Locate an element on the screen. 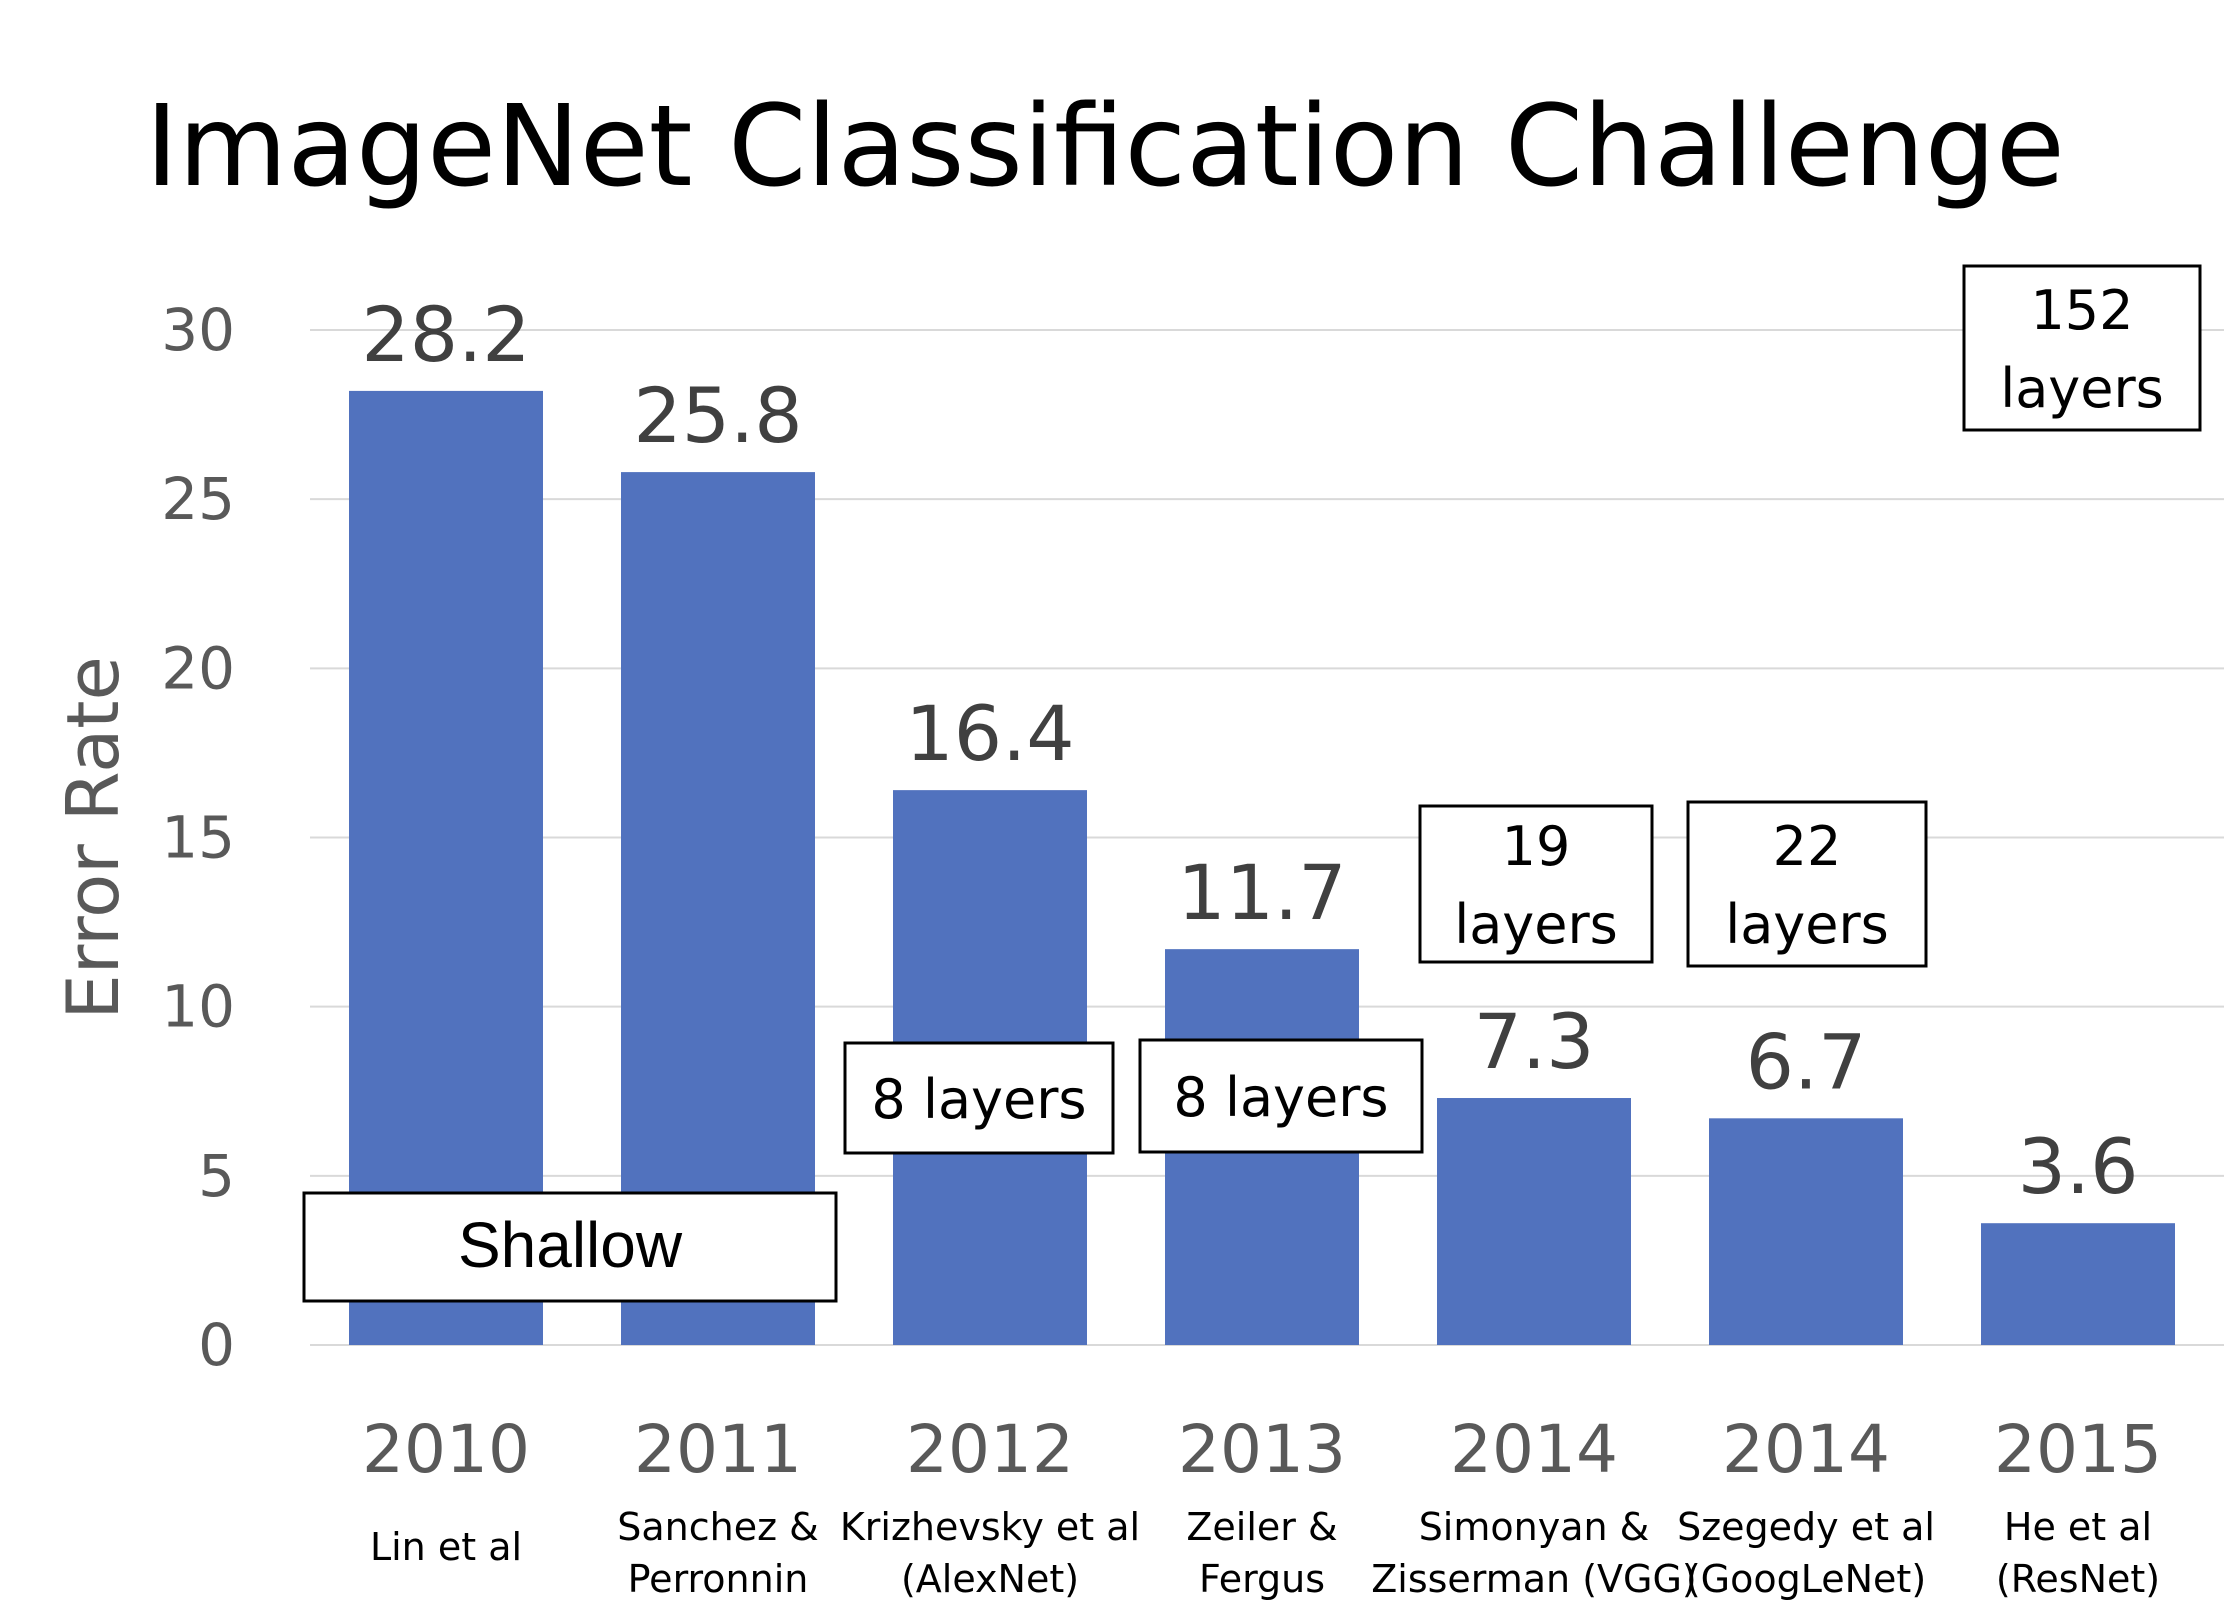  x-tick-author: Zeiler & is located at coordinates (1261, 1527).